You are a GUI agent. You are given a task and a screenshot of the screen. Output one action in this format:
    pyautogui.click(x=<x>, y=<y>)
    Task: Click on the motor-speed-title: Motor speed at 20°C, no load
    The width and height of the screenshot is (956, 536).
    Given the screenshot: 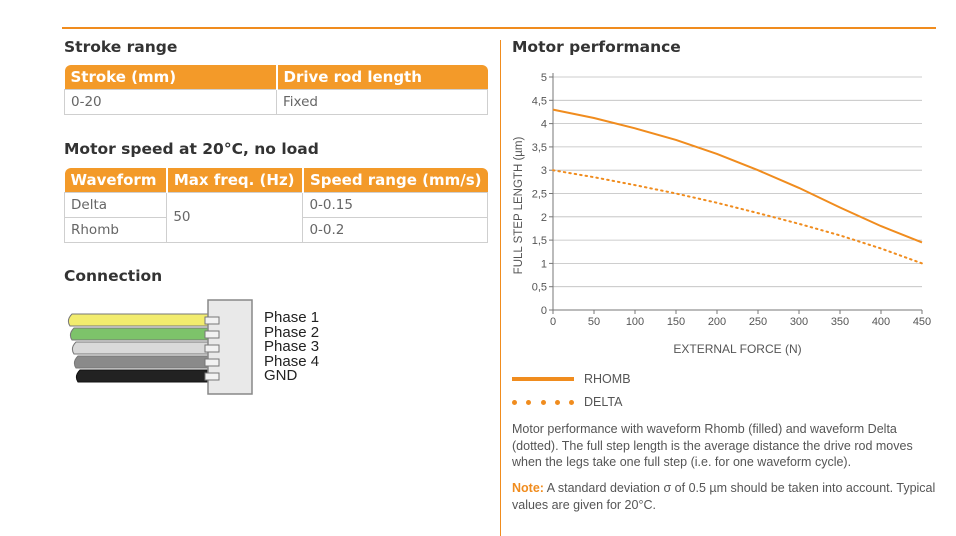 What is the action you would take?
    pyautogui.click(x=191, y=149)
    